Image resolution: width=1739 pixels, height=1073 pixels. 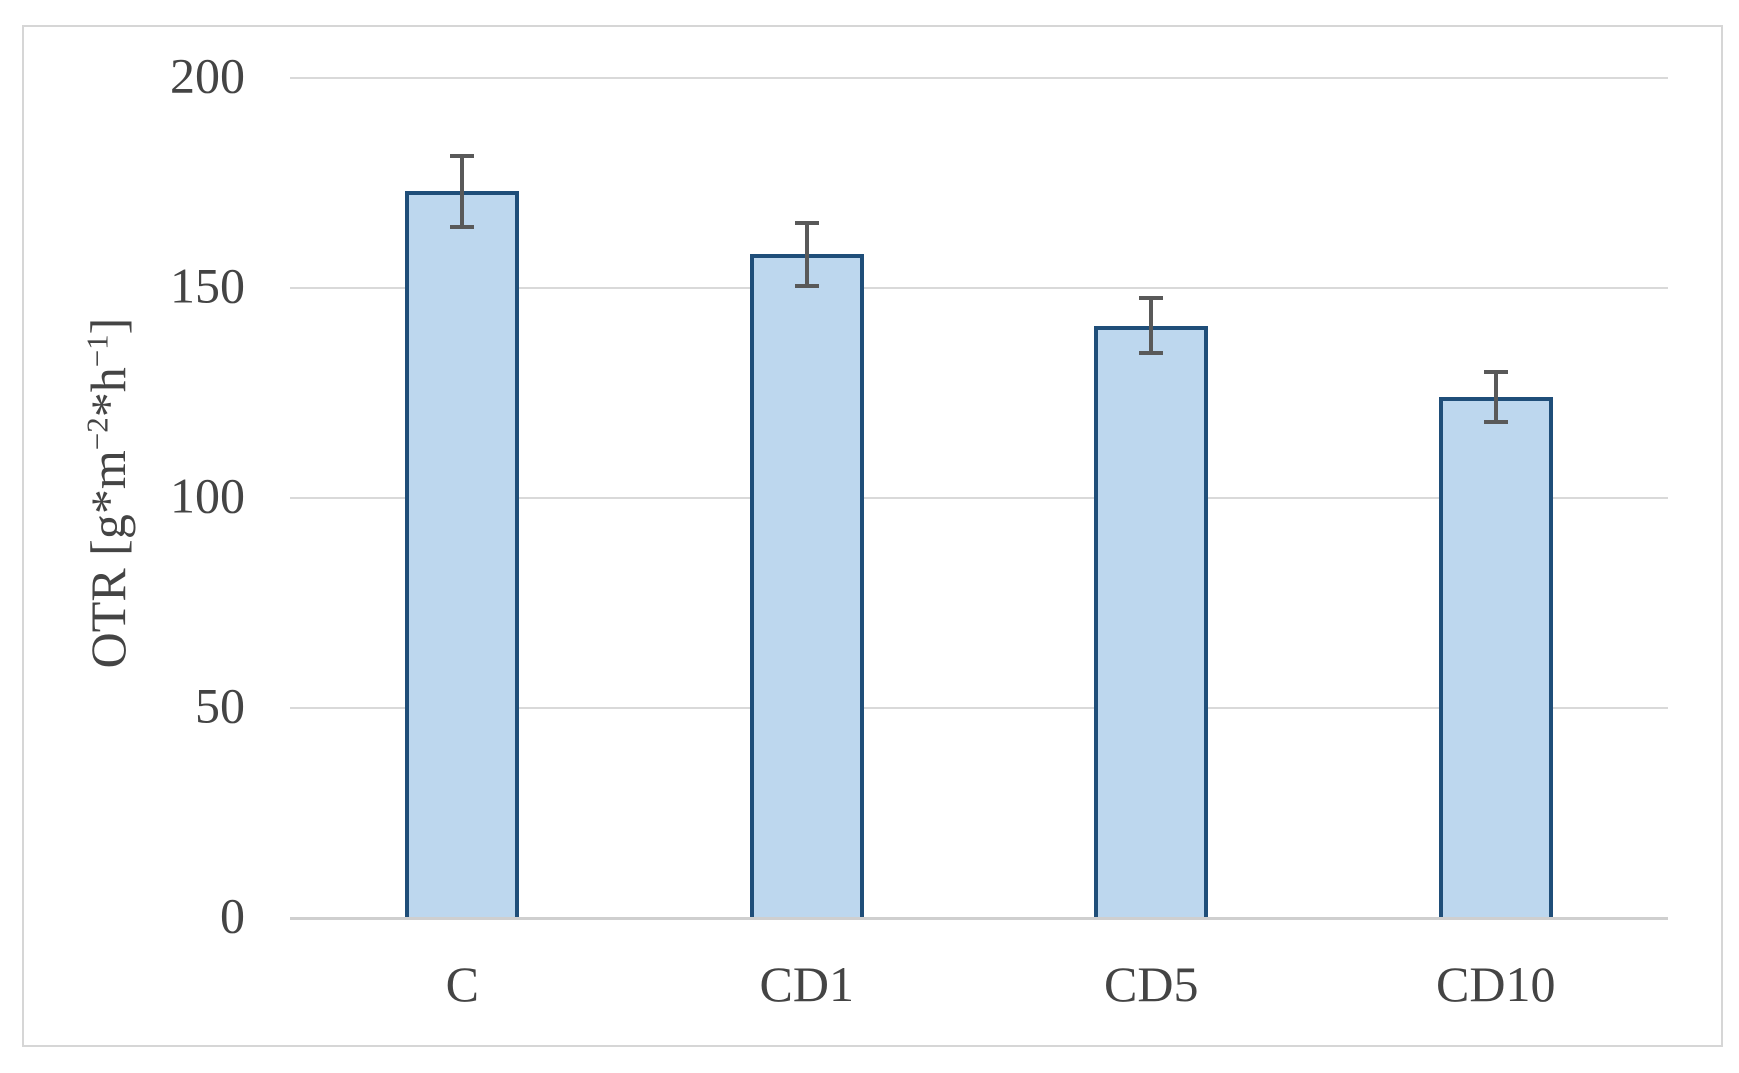 I want to click on y-axis-title-superscript: −2, so click(x=97, y=434).